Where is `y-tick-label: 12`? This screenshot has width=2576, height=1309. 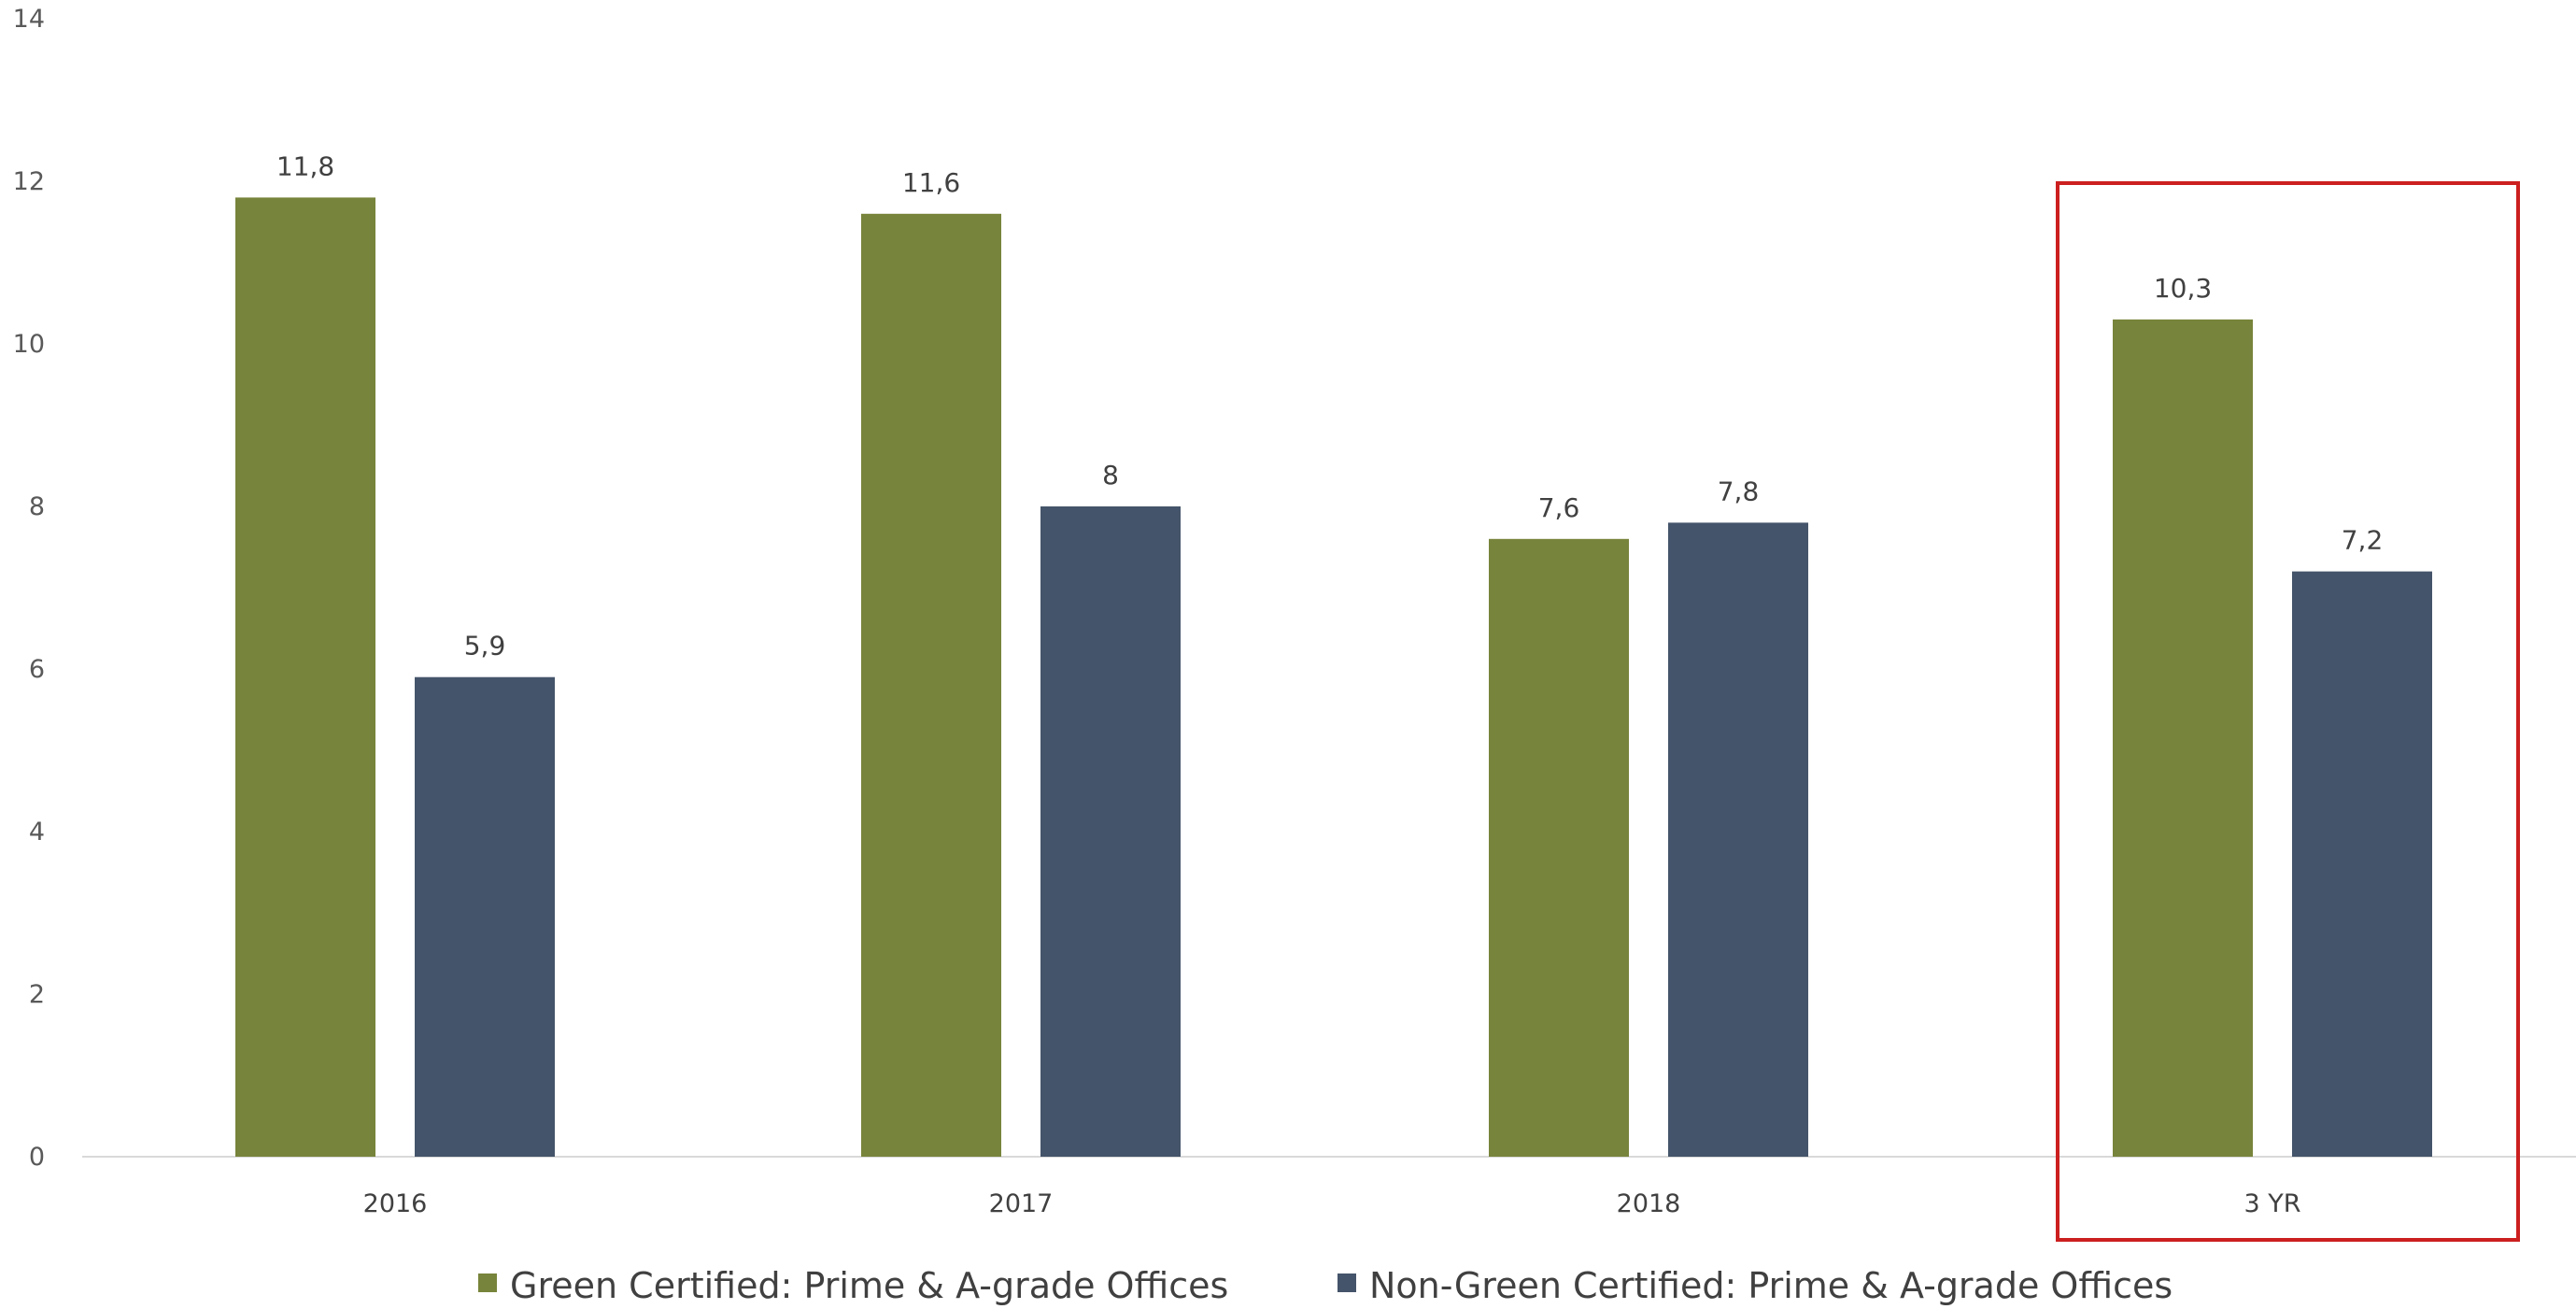
y-tick-label: 12 is located at coordinates (29, 181).